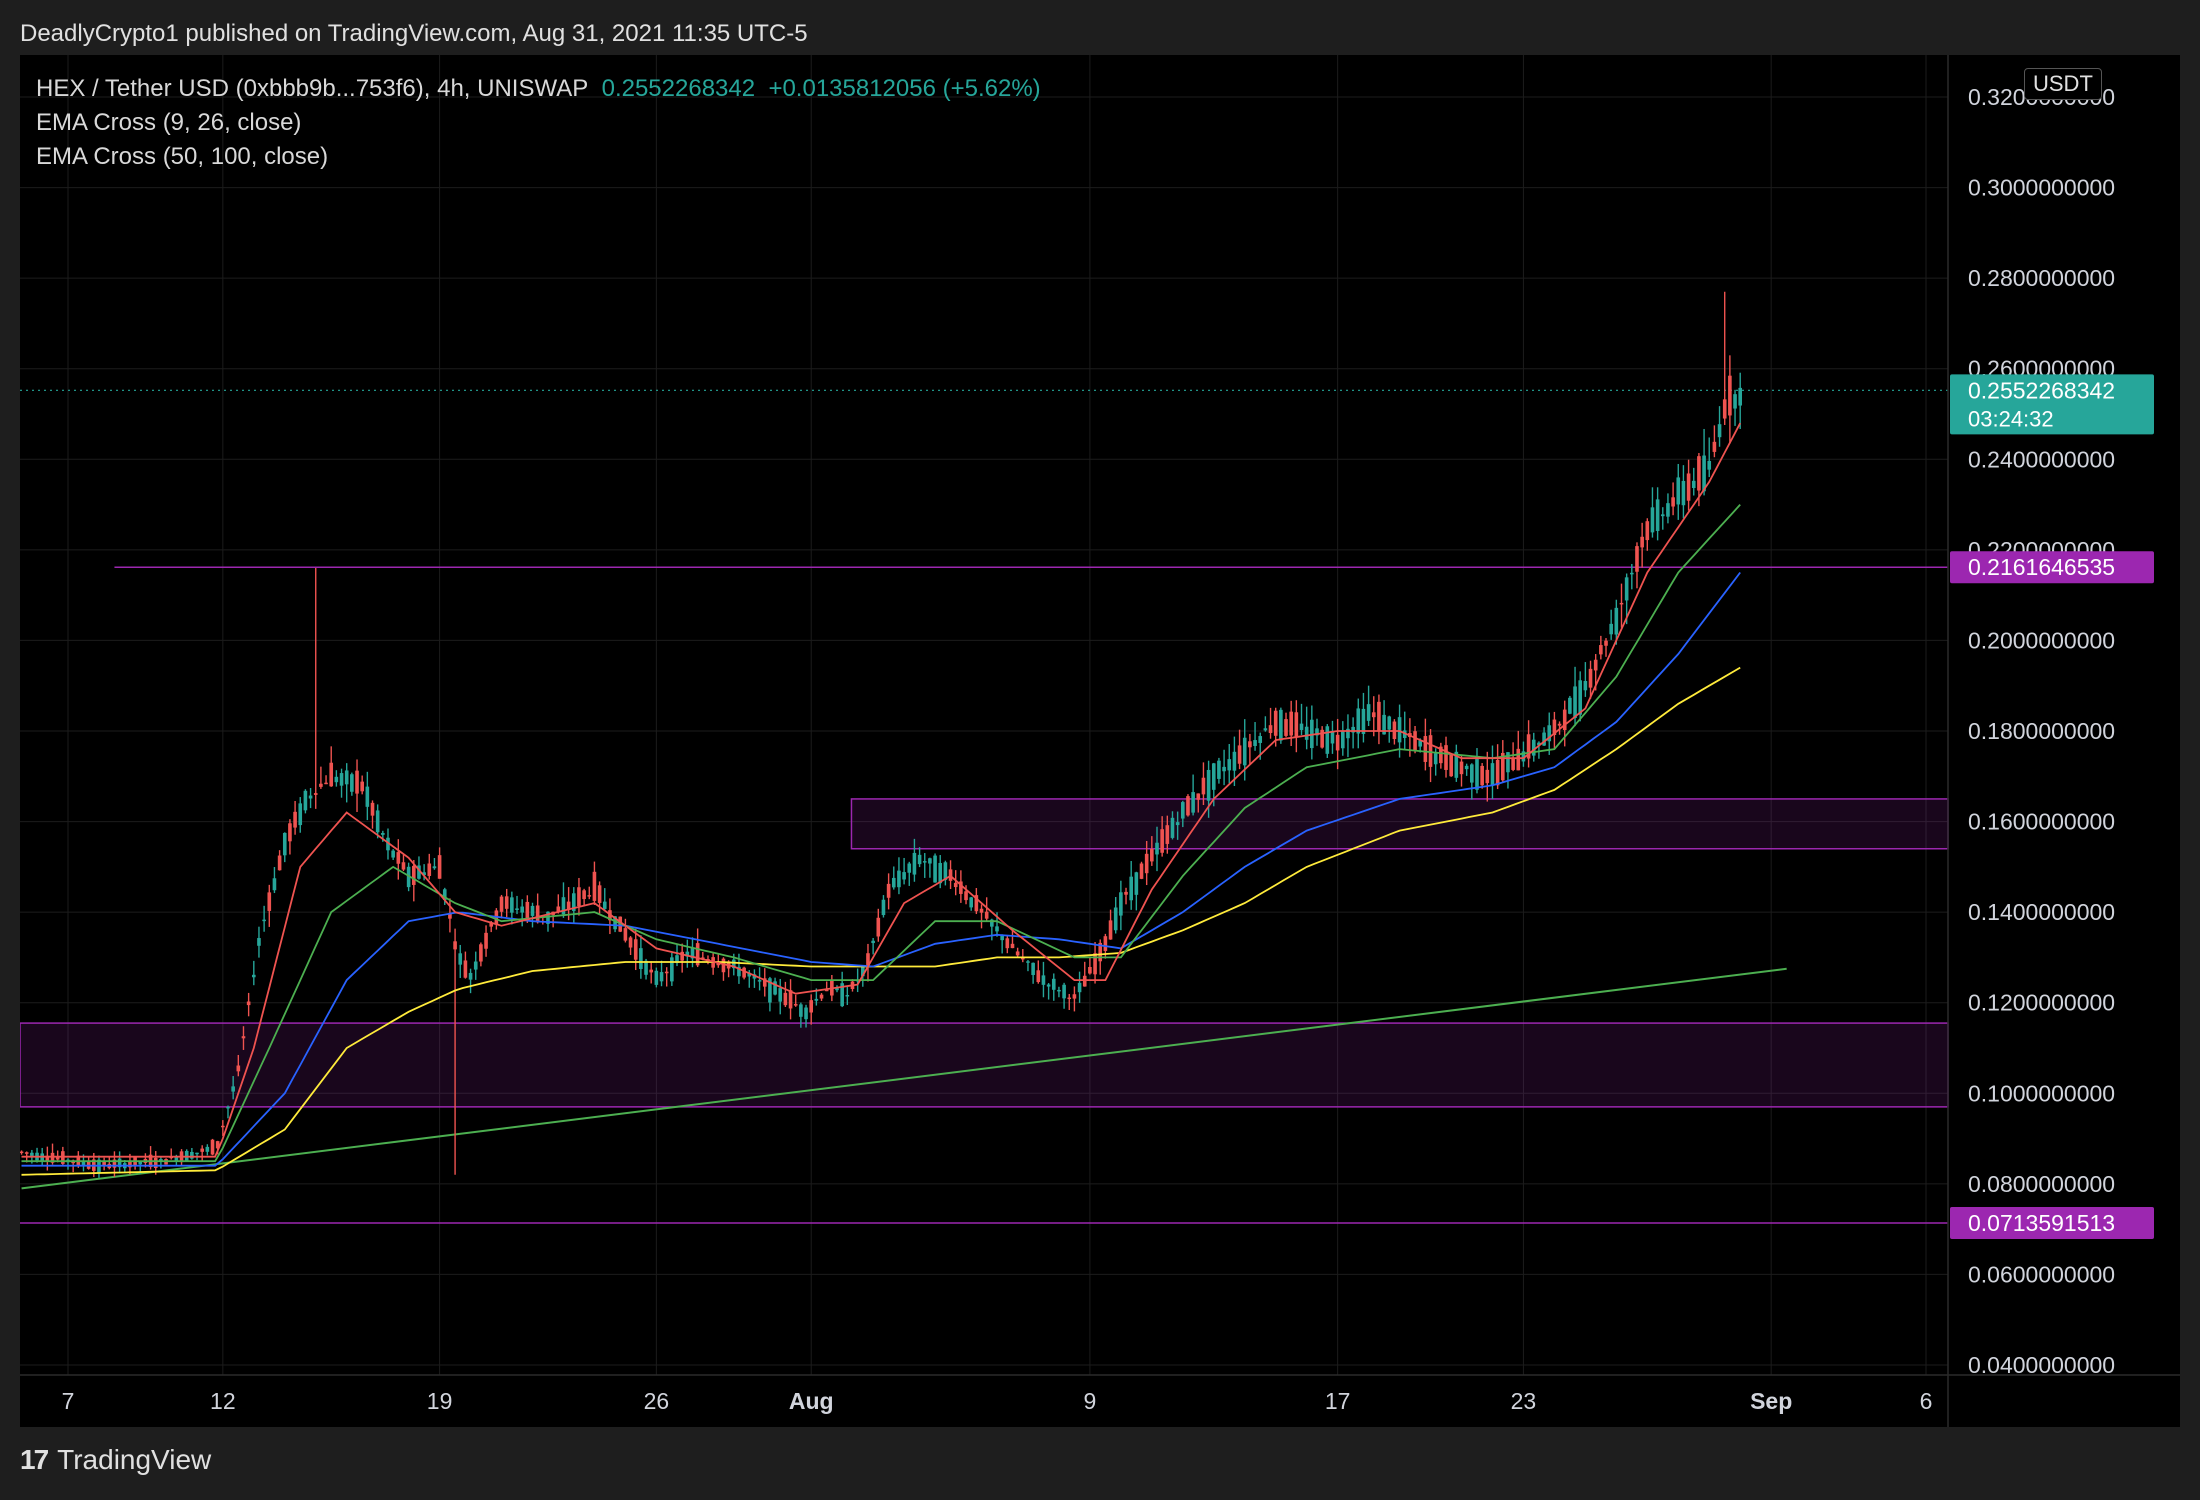  What do you see at coordinates (2041, 1093) in the screenshot?
I see `price-axis-tick: 0.1000000000` at bounding box center [2041, 1093].